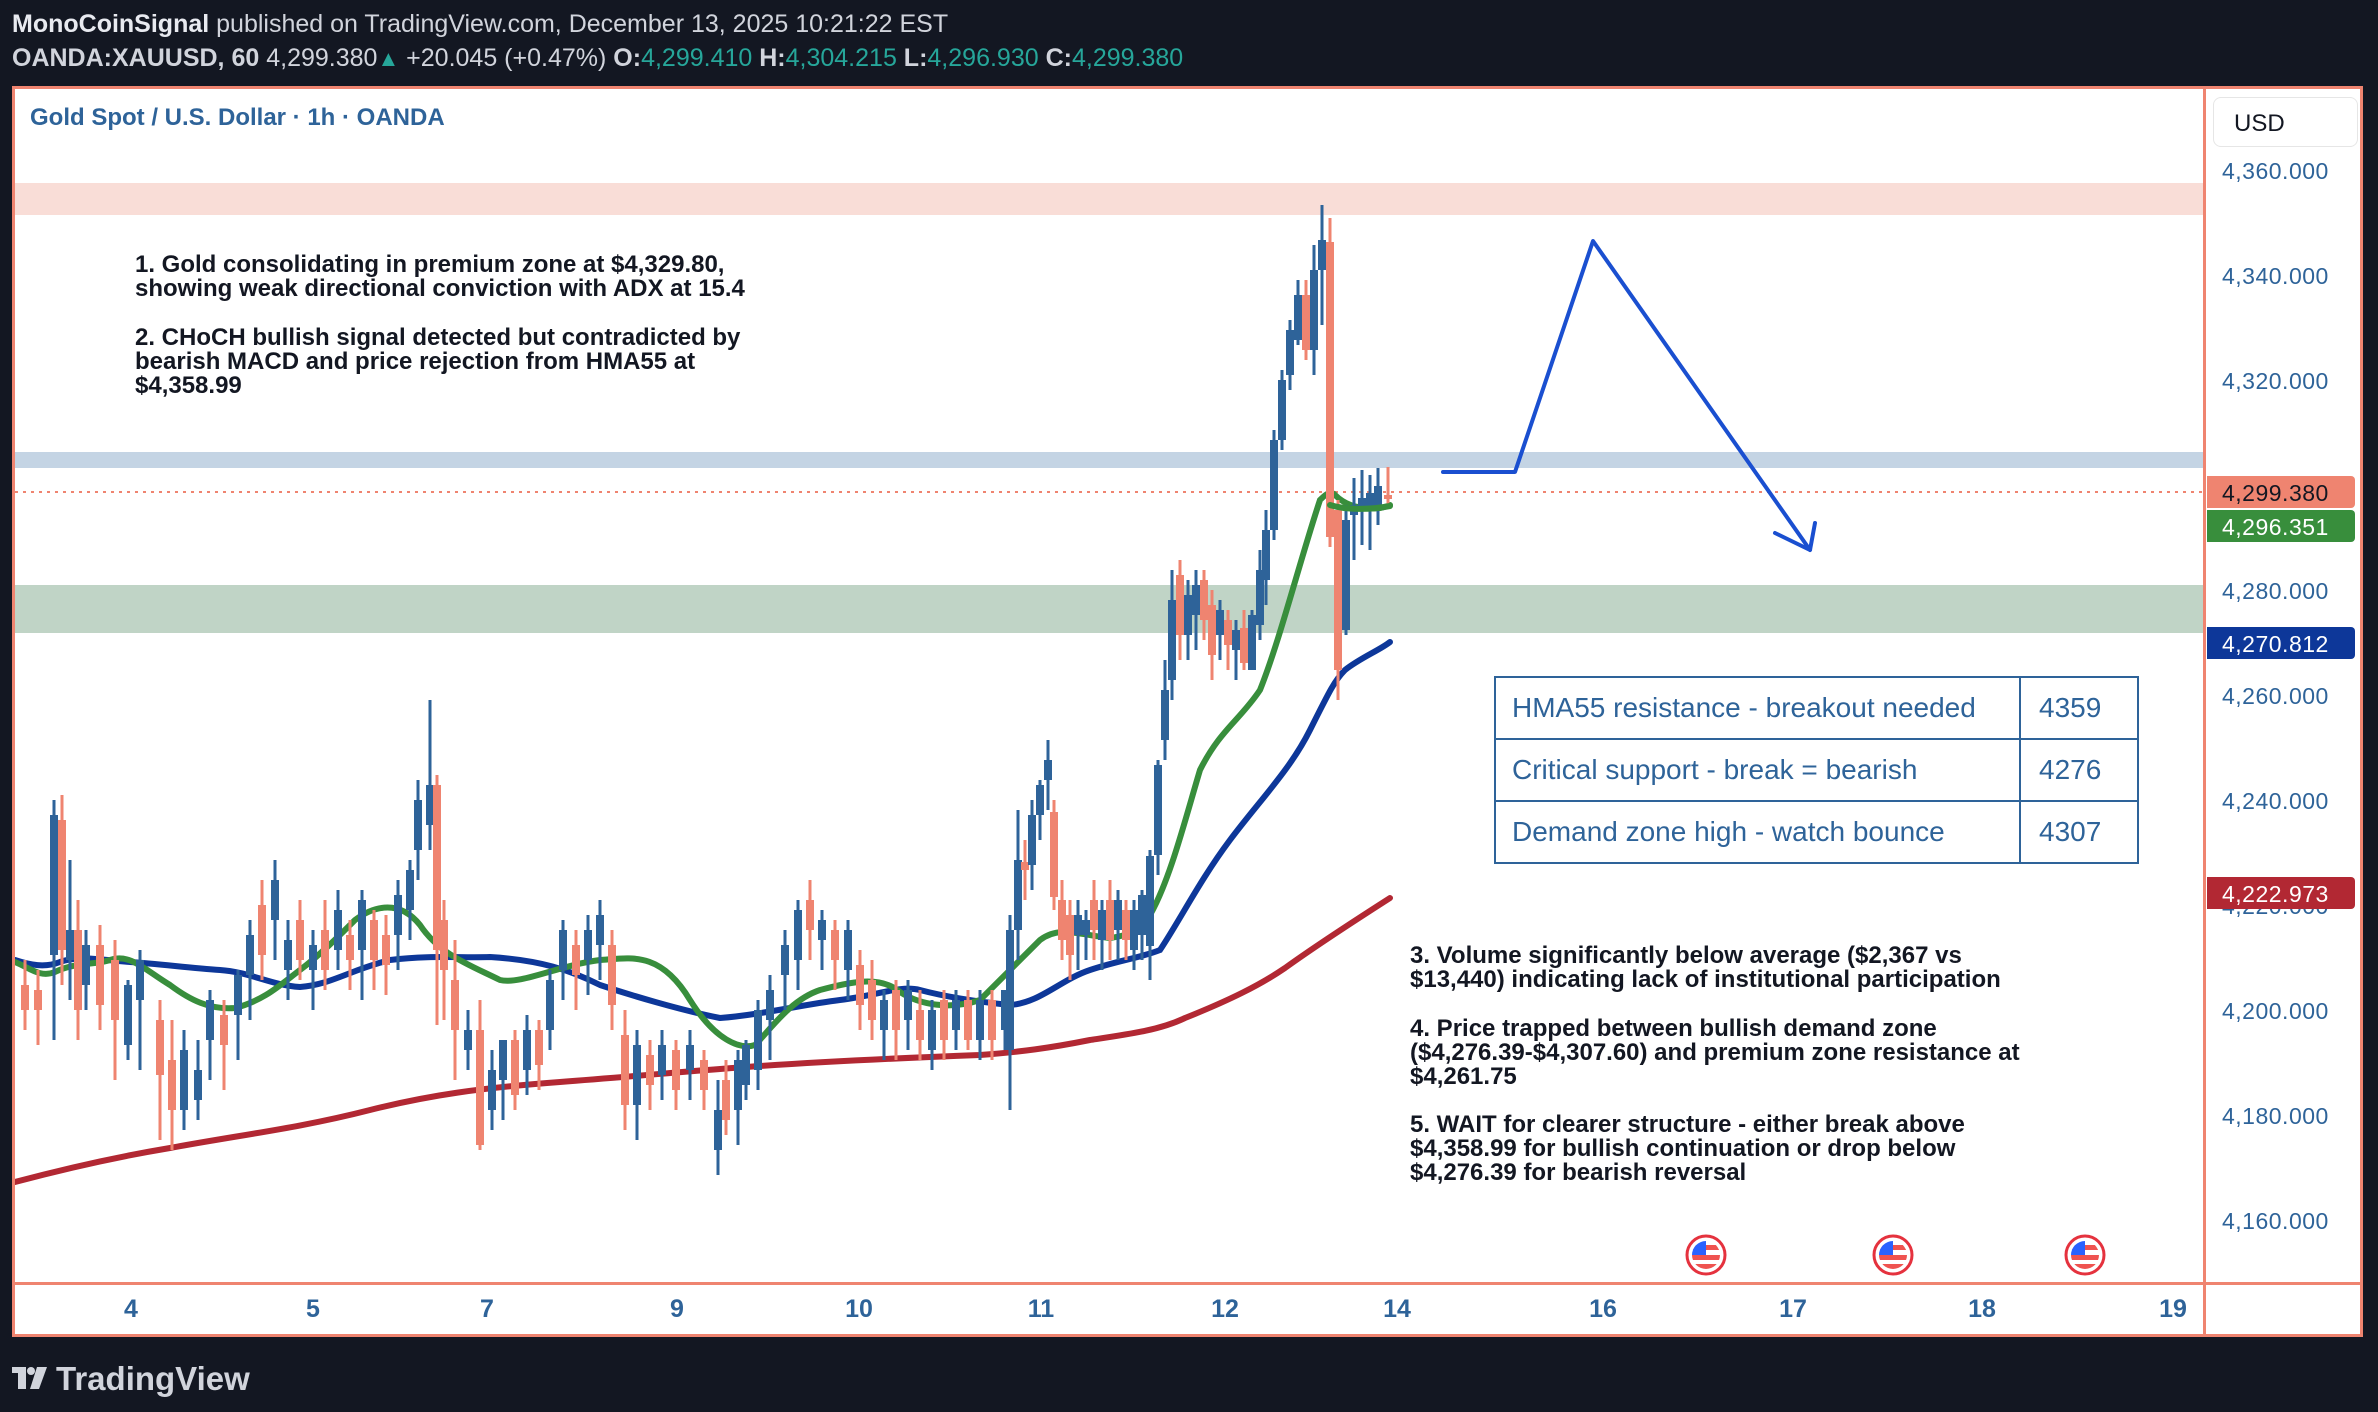 The height and width of the screenshot is (1412, 2378). Describe the element at coordinates (237, 117) in the screenshot. I see `chart-title: Gold Spot / U.S. Dollar · 1h · OANDA` at that location.